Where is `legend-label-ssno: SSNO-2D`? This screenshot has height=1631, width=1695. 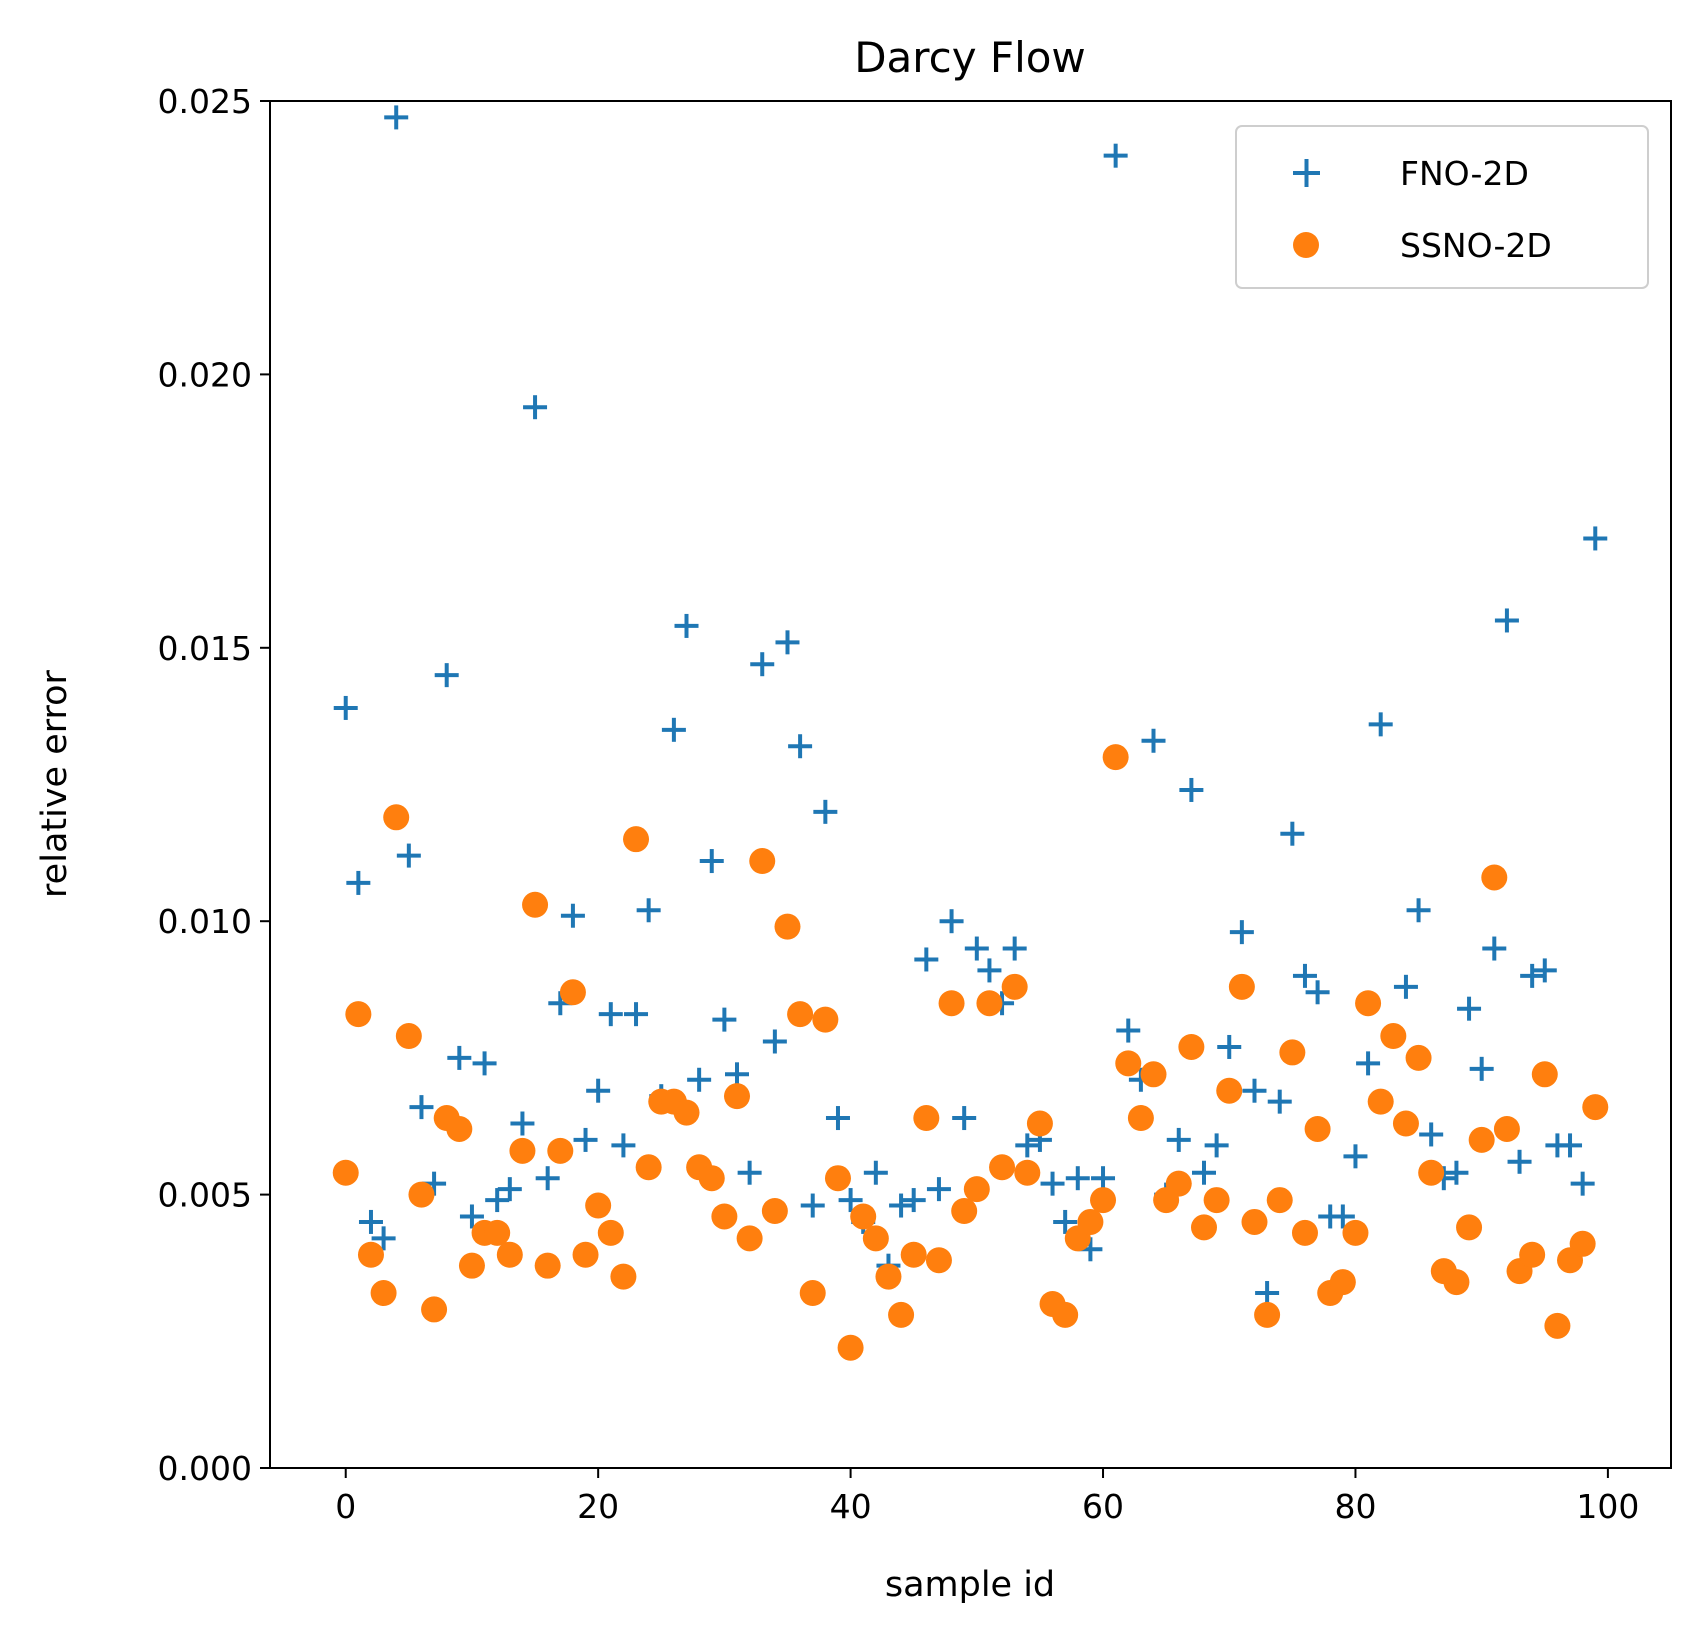 legend-label-ssno: SSNO-2D is located at coordinates (1476, 245).